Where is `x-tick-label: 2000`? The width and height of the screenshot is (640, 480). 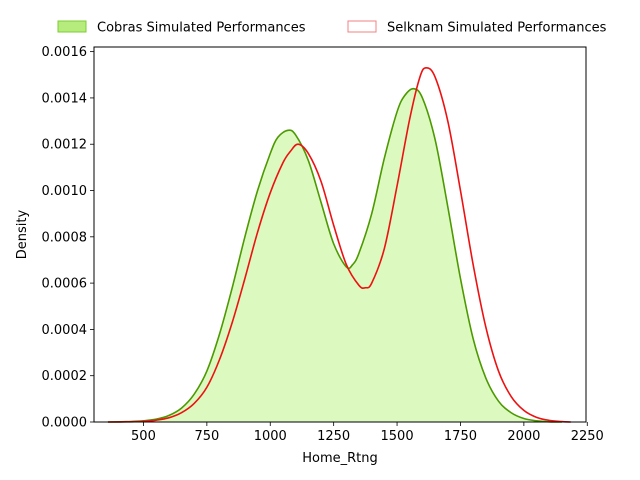 x-tick-label: 2000 is located at coordinates (523, 436).